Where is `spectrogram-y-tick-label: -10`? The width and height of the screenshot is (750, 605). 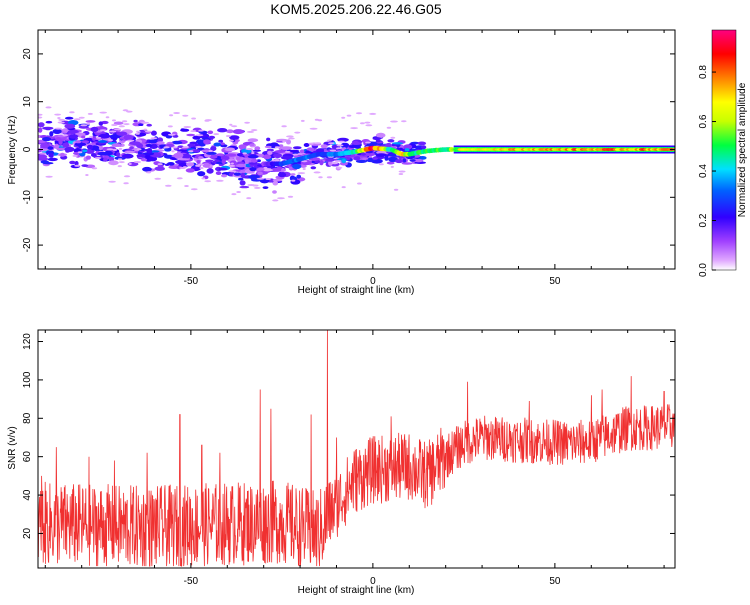 spectrogram-y-tick-label: -10 is located at coordinates (27, 197).